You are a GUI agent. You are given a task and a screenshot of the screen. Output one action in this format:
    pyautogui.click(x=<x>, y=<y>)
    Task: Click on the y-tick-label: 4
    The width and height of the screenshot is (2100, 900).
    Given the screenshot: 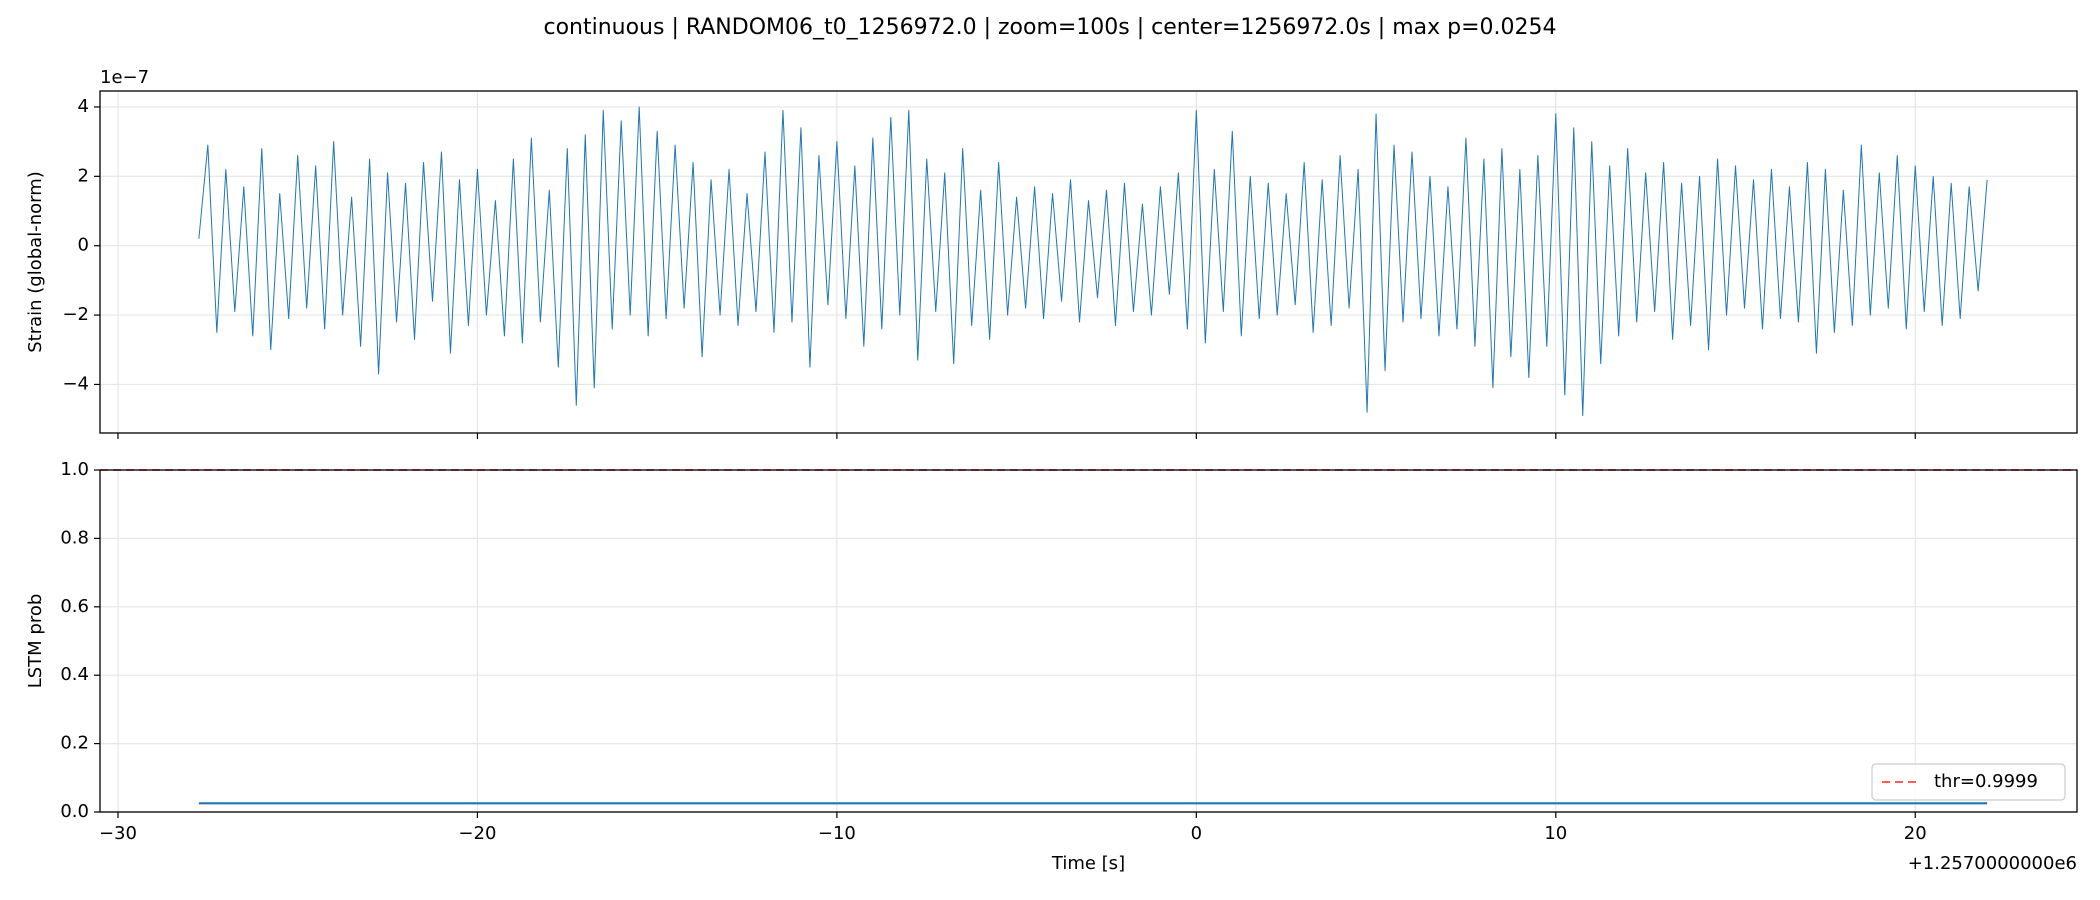 What is the action you would take?
    pyautogui.click(x=83, y=106)
    